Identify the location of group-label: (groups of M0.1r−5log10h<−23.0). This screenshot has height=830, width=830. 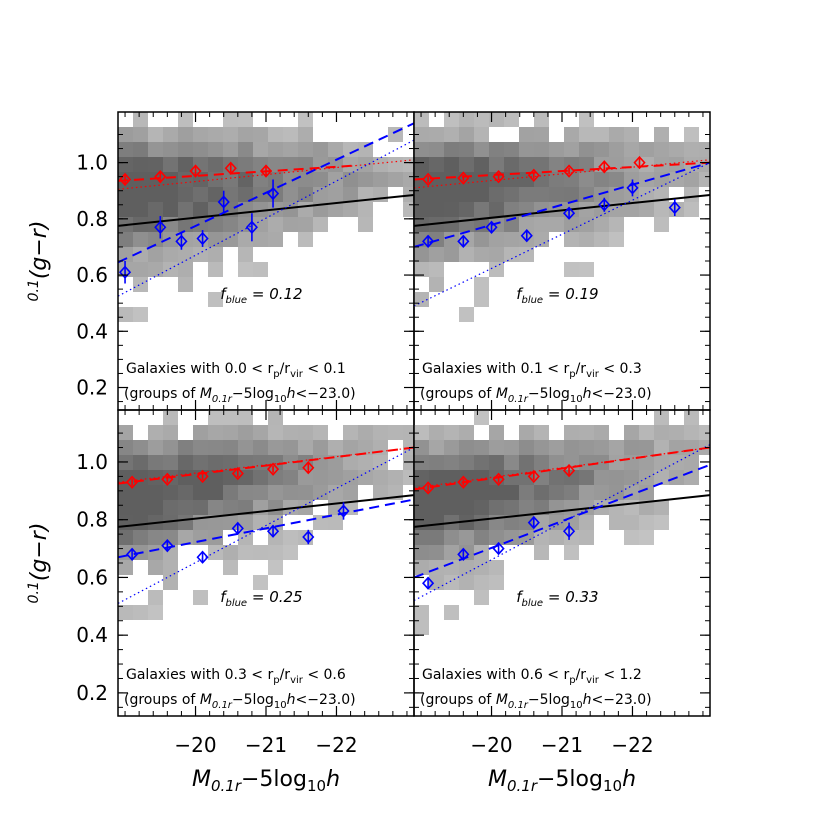
(536, 395).